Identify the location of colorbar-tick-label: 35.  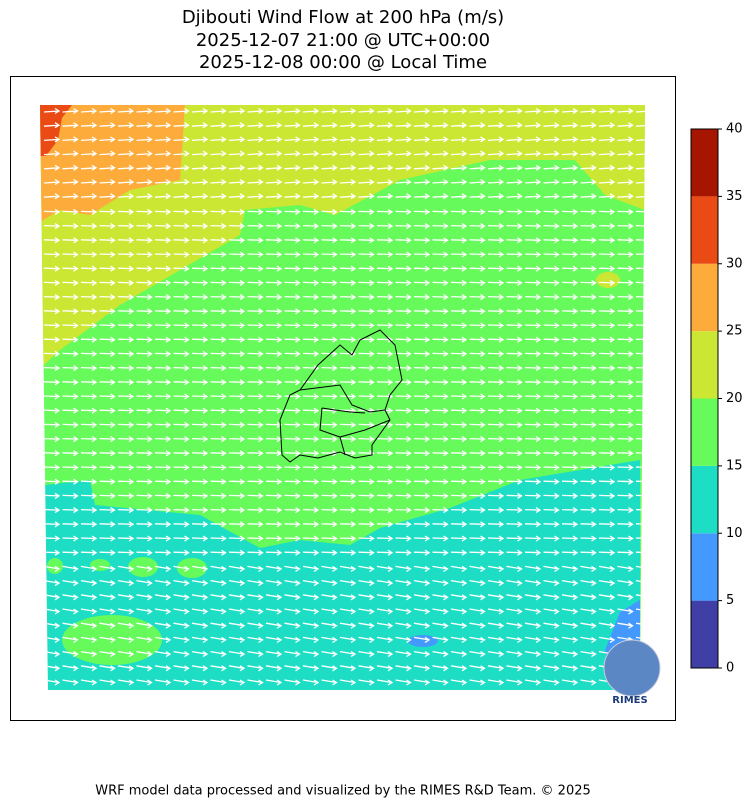
(734, 196).